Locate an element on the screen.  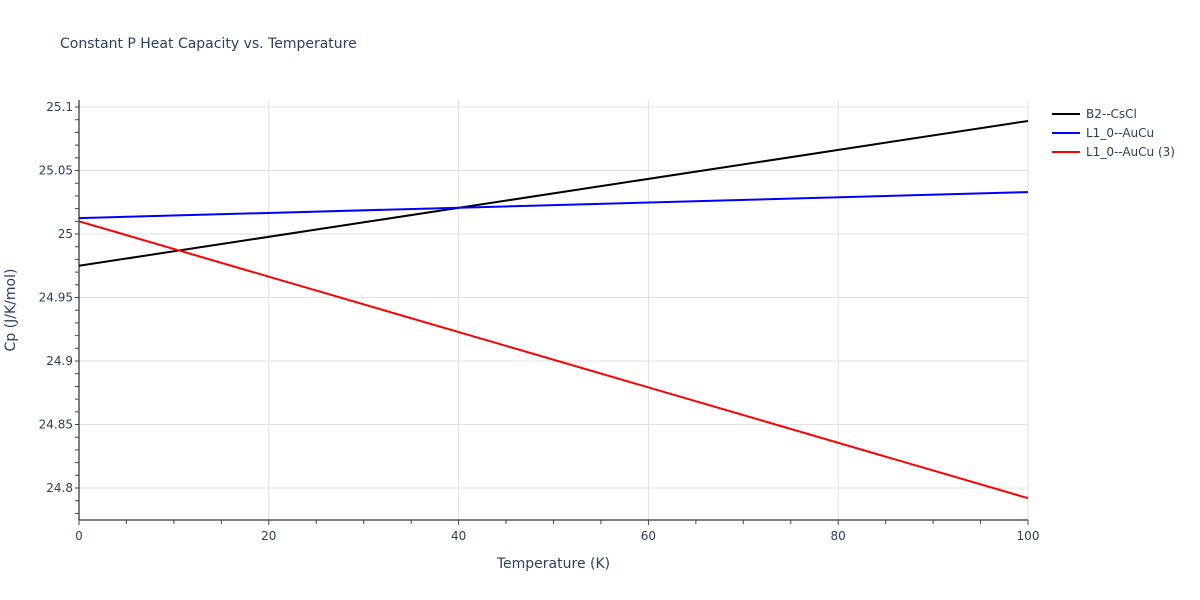
y-axis-title: Cp (J/K/mol) is located at coordinates (11, 310).